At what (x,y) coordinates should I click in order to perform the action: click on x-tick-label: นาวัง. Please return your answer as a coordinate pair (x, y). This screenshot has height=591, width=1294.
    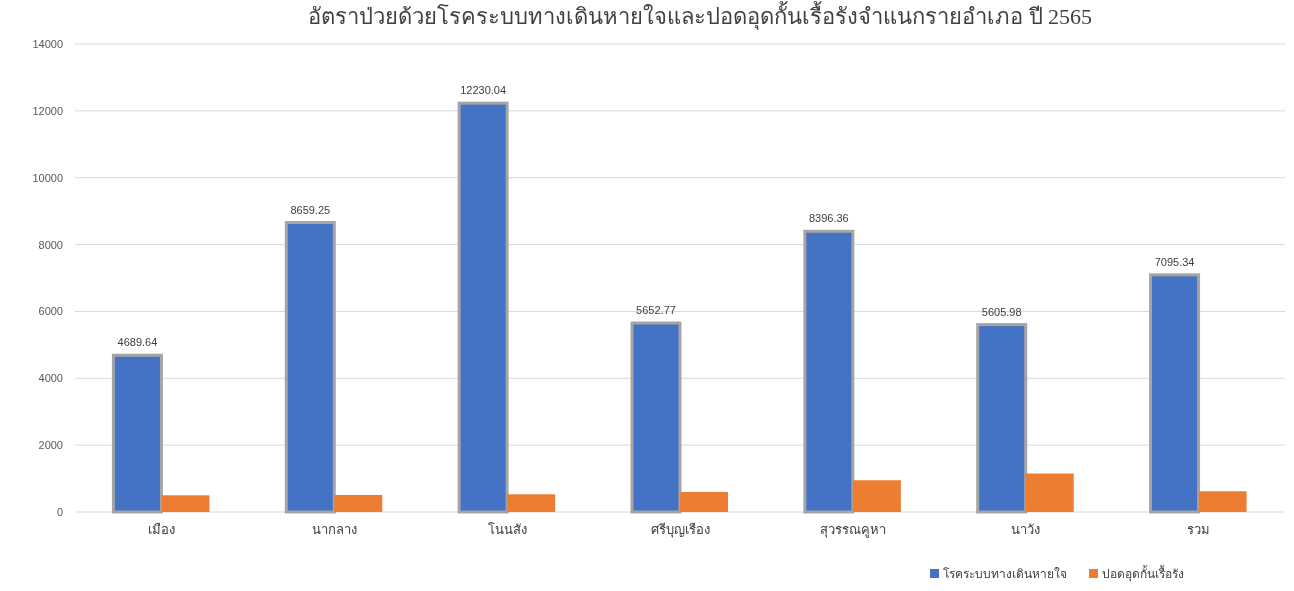
    Looking at the image, I should click on (1026, 529).